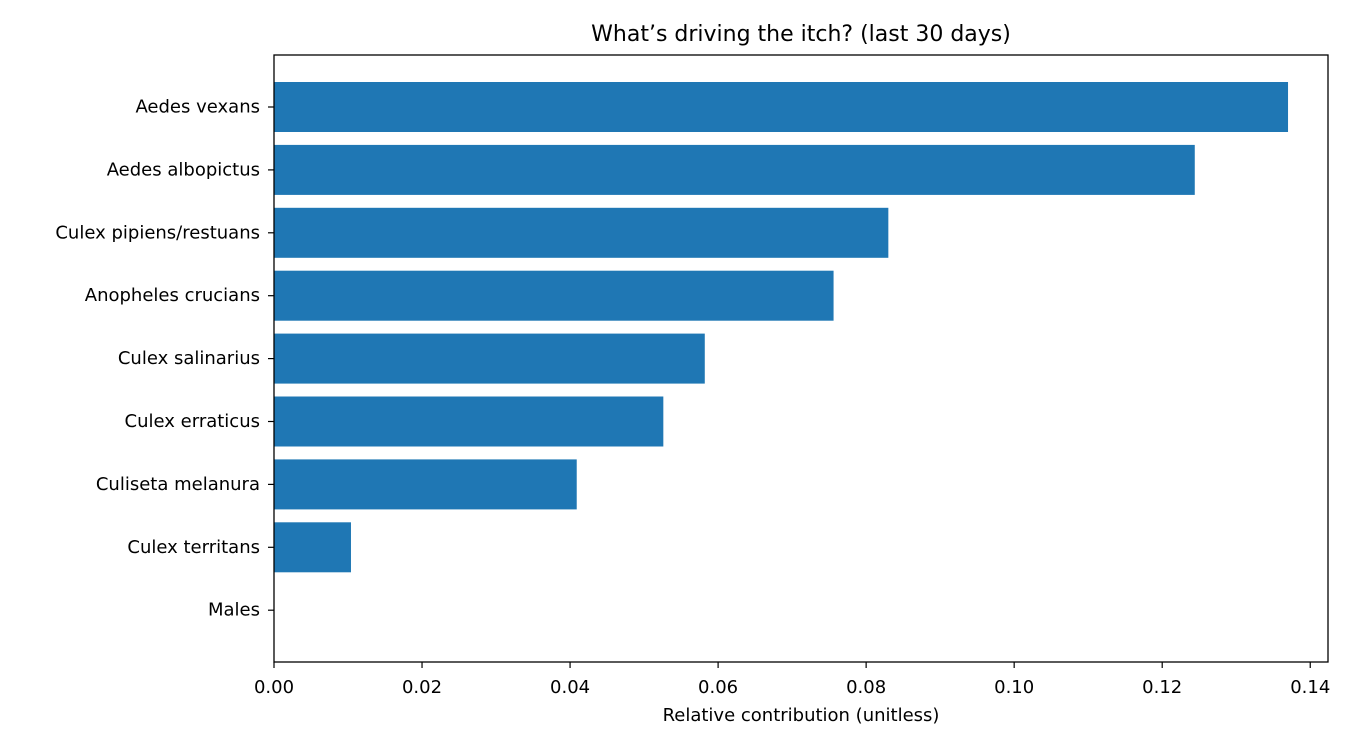 Image resolution: width=1350 pixels, height=750 pixels. I want to click on y-tick-label: Aedes albopictus, so click(183, 169).